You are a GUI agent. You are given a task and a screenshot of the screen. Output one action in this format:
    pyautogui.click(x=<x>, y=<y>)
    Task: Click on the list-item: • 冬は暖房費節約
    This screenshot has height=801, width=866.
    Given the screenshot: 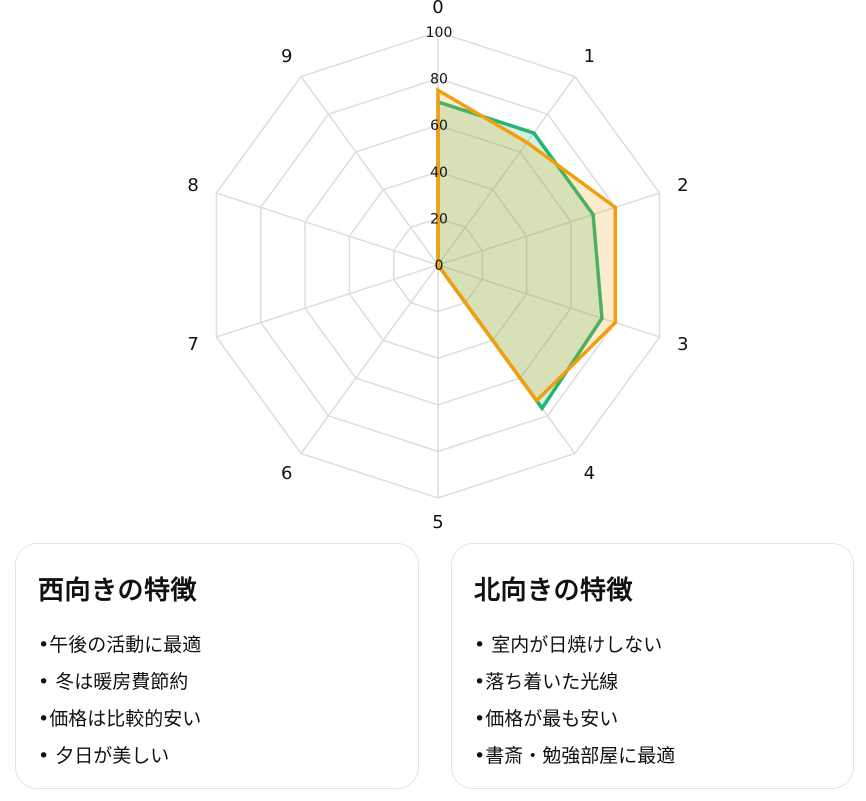 What is the action you would take?
    pyautogui.click(x=113, y=682)
    